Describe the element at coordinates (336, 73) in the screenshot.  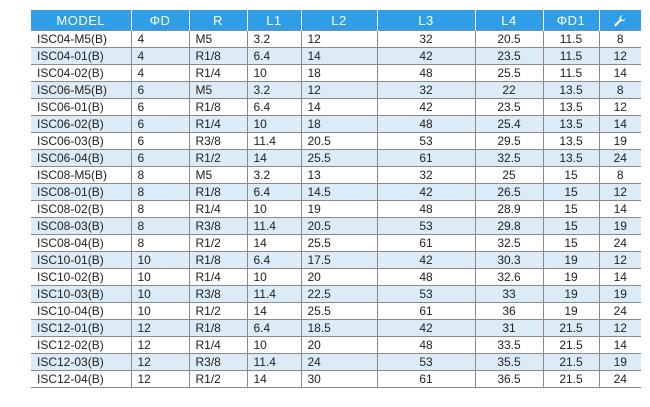
I see `table-row: ISC04-02(B) 4 R1/4 10 18 48 25.5 11.5 14` at that location.